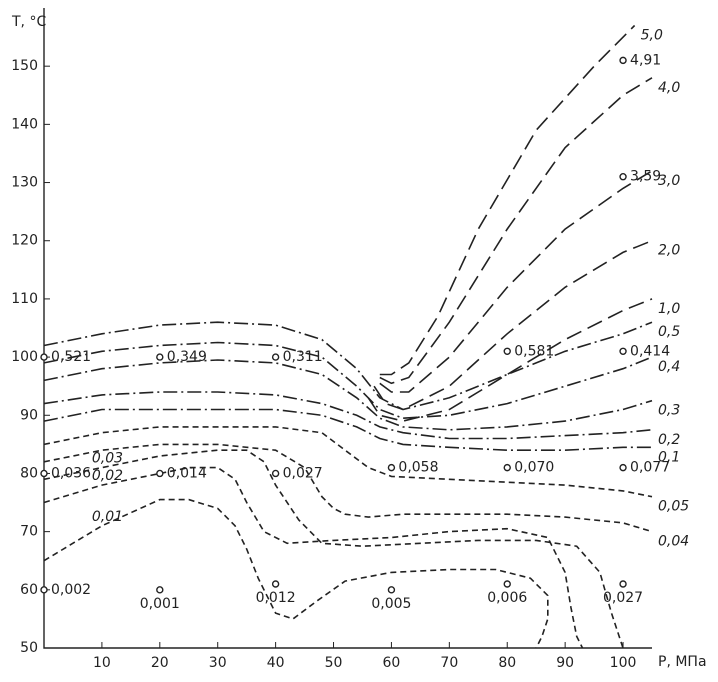  I want to click on point-label: 0,311, so click(303, 357).